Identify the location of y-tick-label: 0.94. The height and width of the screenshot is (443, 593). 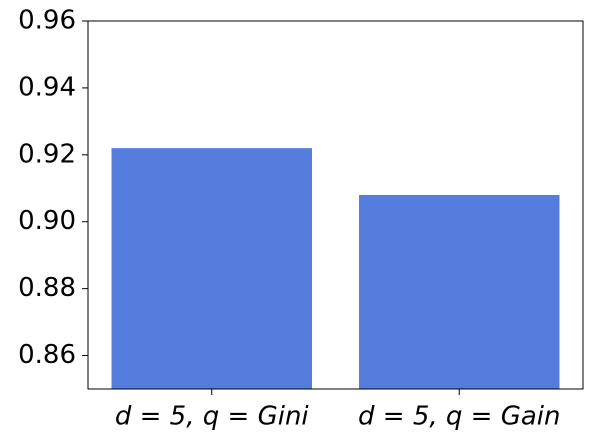
(47, 87).